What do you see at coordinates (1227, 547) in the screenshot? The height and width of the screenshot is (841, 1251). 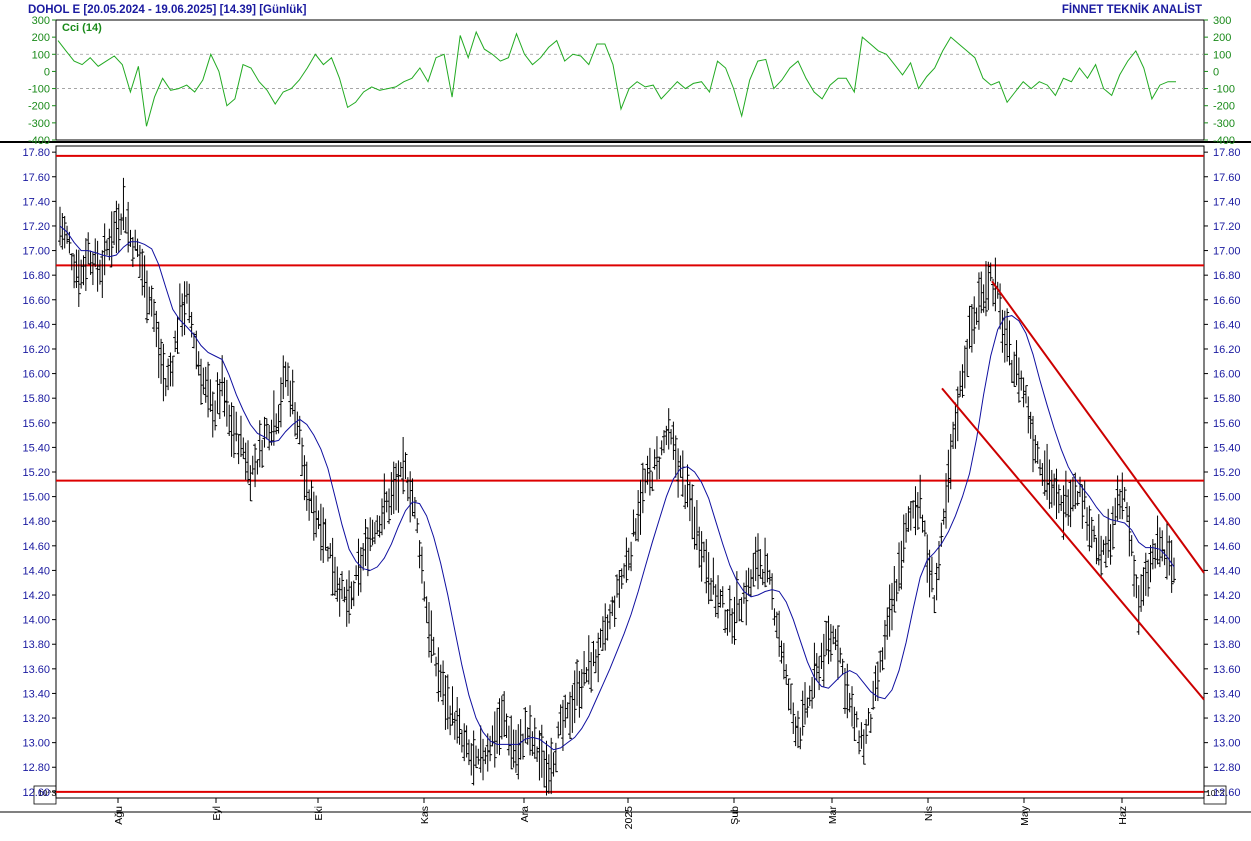 I see `price-tick-label-right: 14.60` at bounding box center [1227, 547].